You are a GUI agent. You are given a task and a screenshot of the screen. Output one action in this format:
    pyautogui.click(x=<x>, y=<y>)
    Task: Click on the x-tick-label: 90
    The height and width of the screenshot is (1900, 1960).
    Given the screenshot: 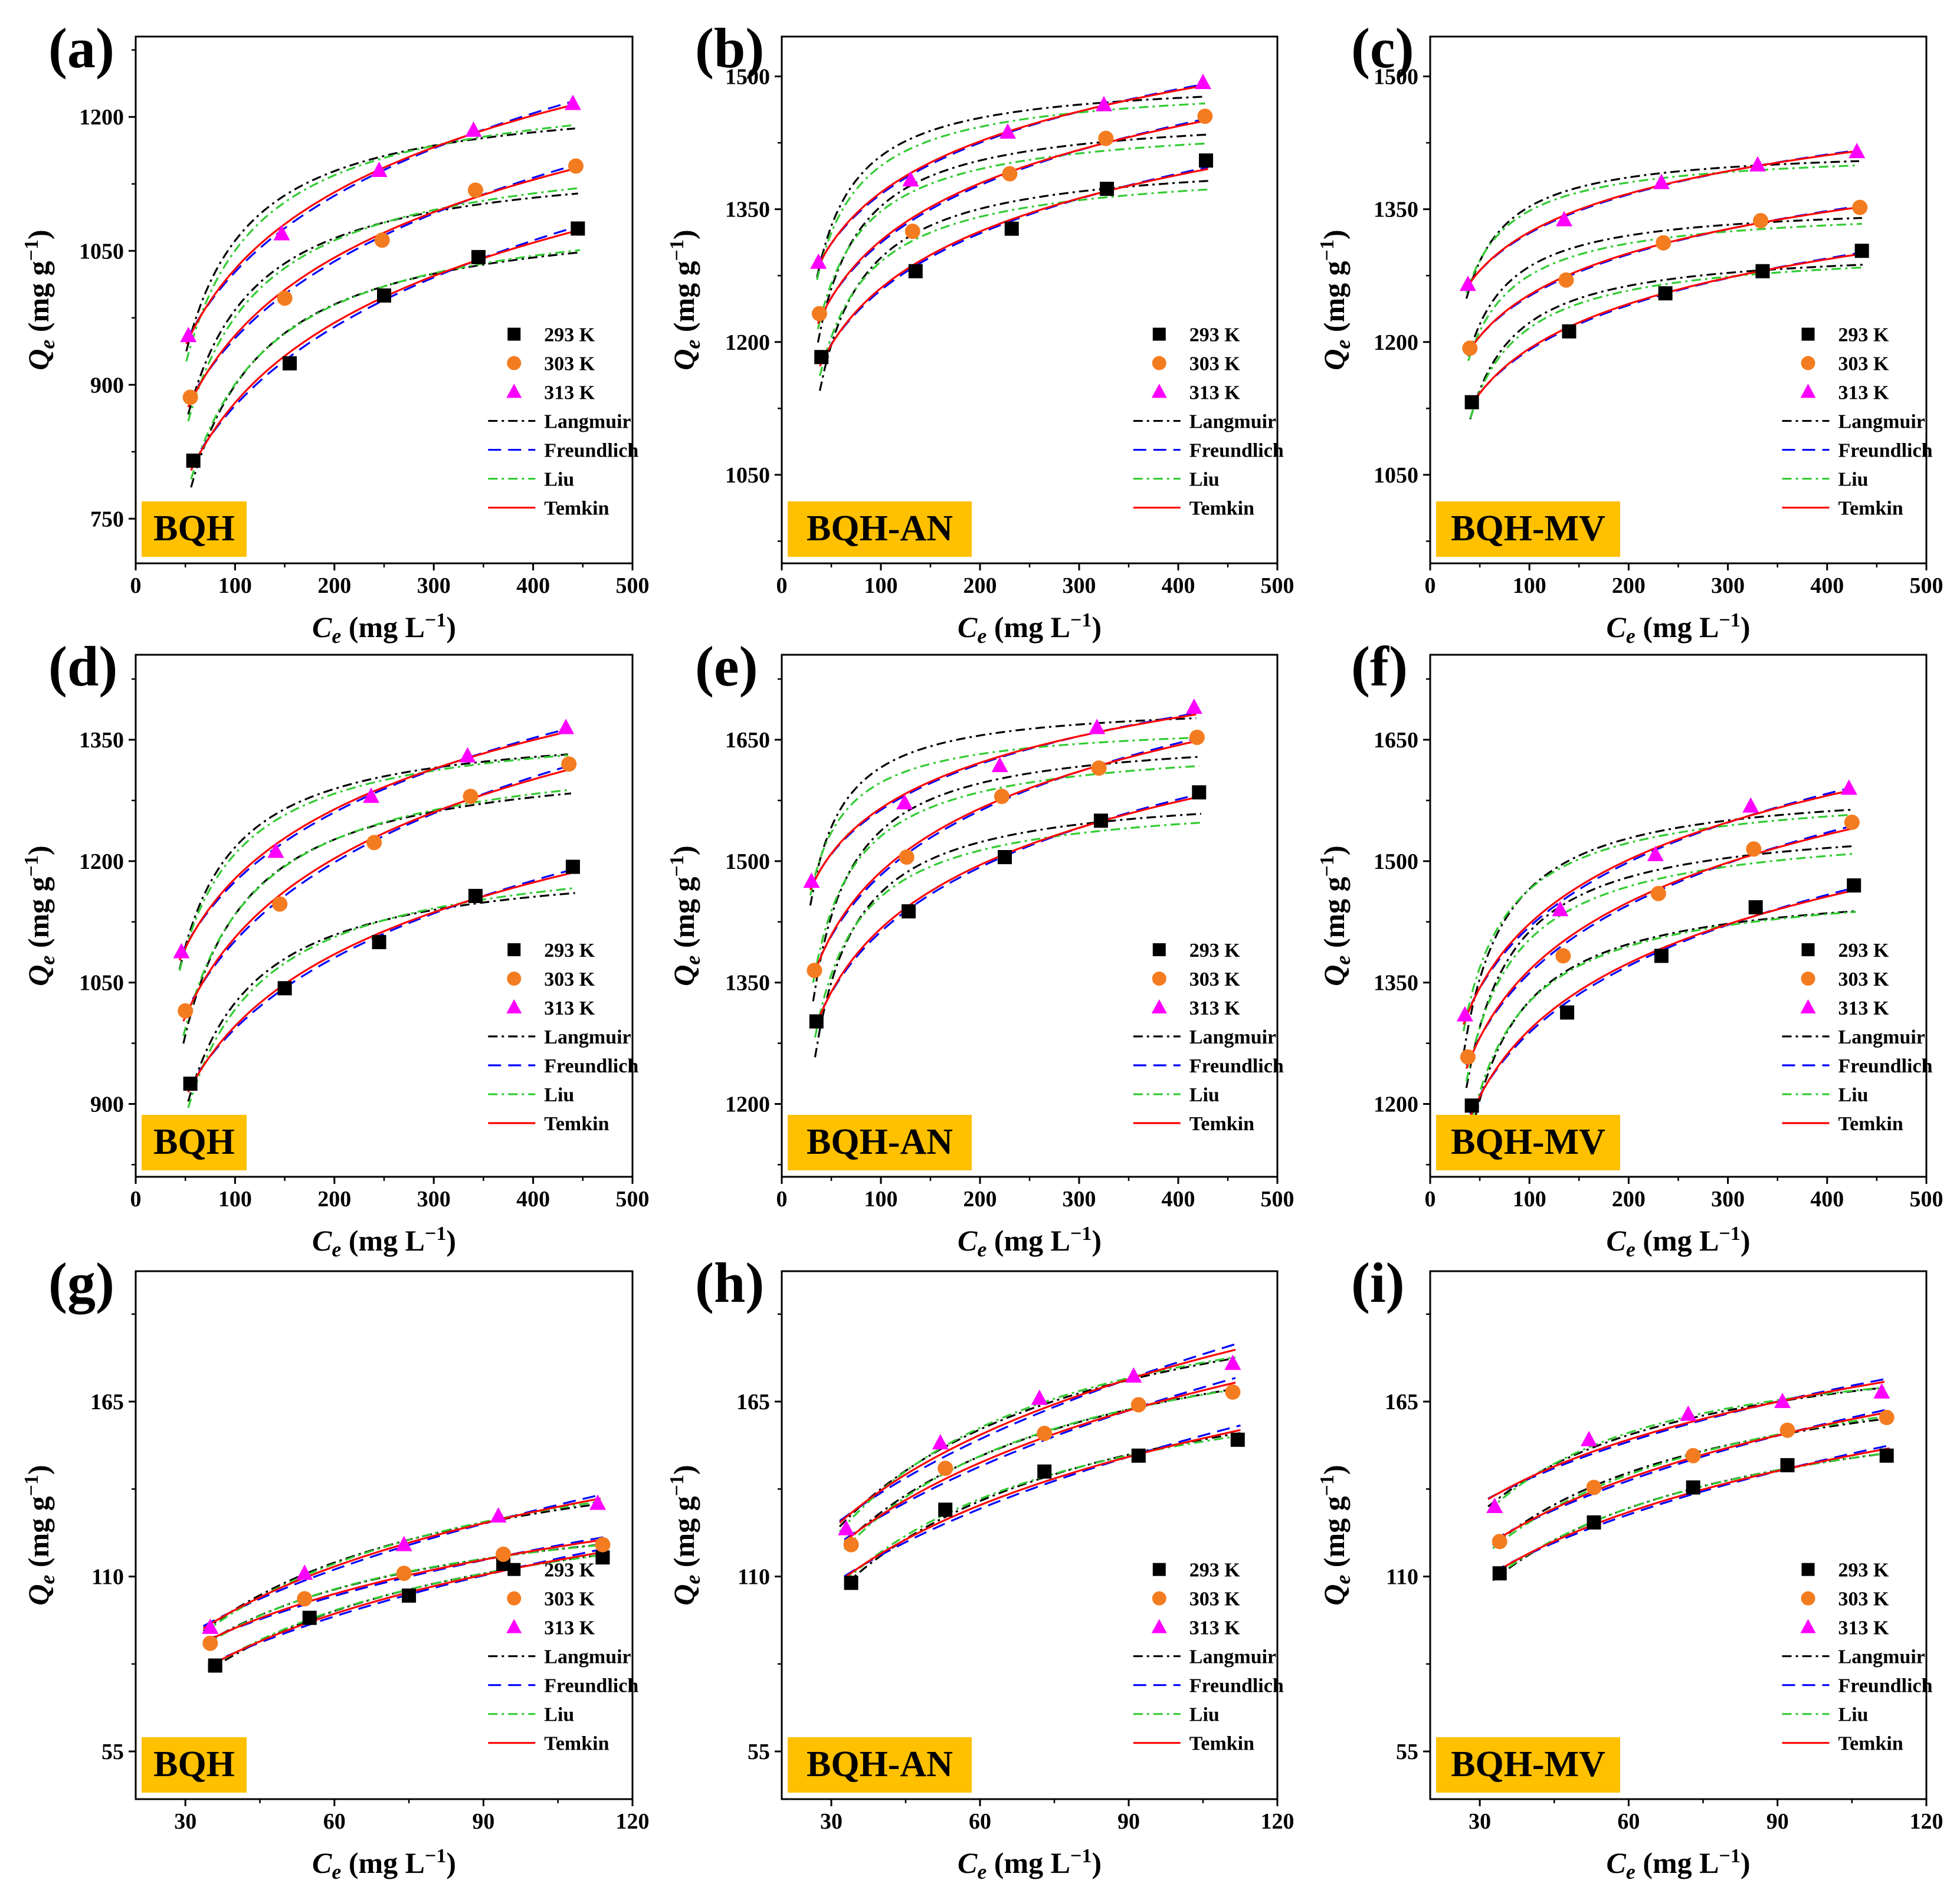 What is the action you would take?
    pyautogui.click(x=483, y=1821)
    